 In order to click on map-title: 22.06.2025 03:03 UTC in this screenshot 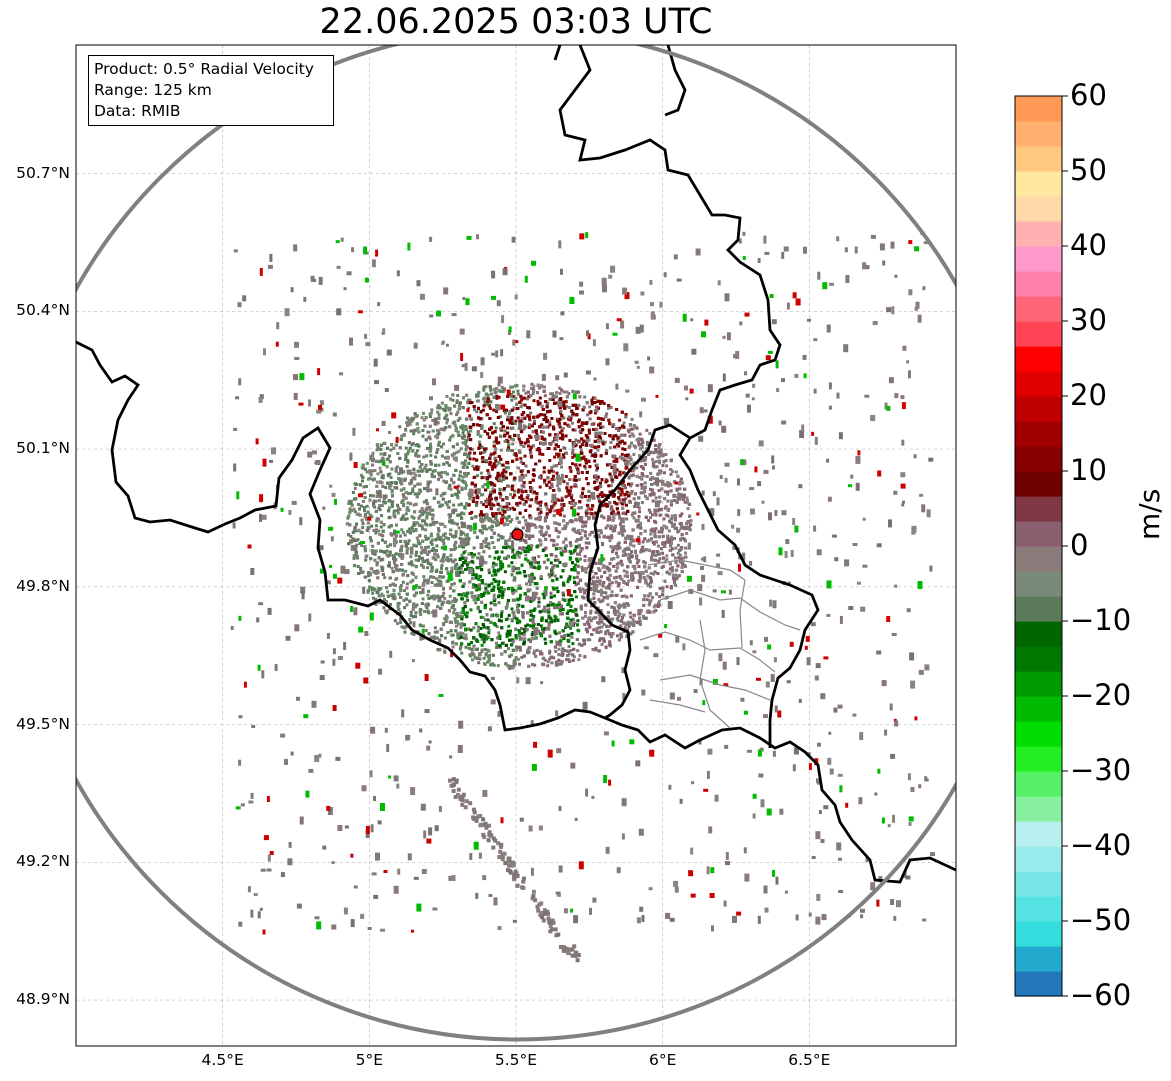, I will do `click(516, 22)`.